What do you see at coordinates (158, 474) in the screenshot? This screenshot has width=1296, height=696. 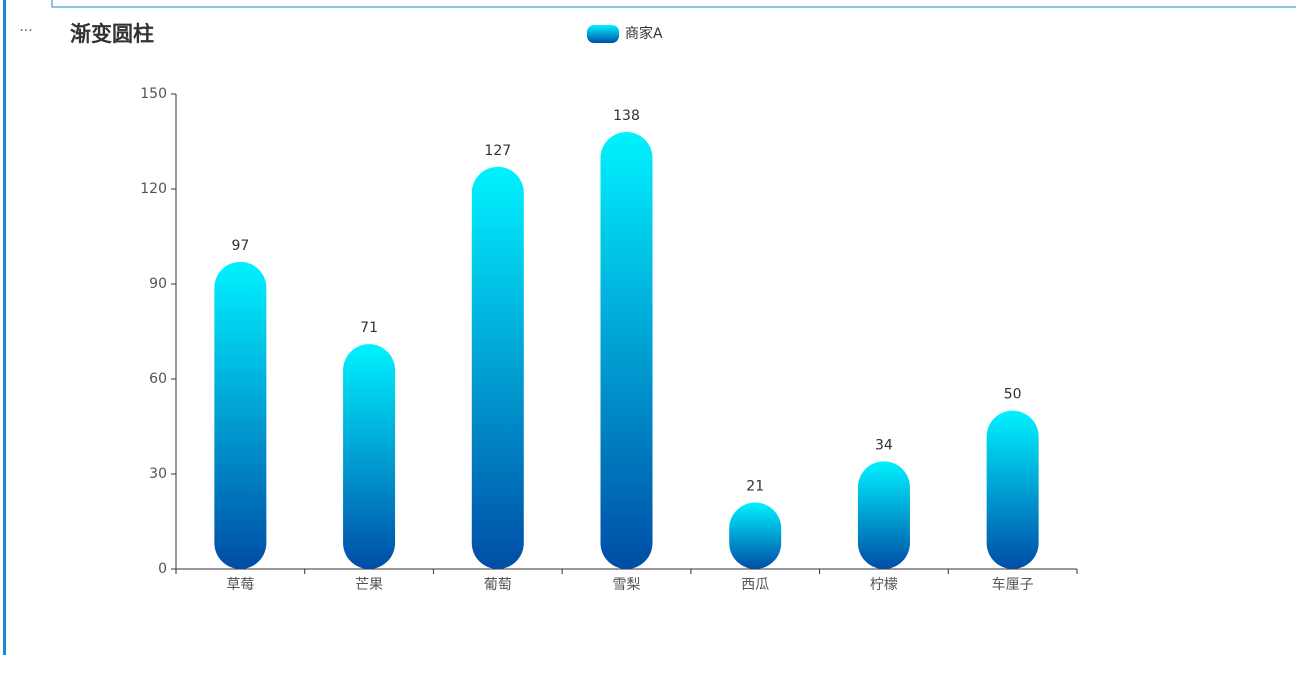 I see `y-tick-label: 30` at bounding box center [158, 474].